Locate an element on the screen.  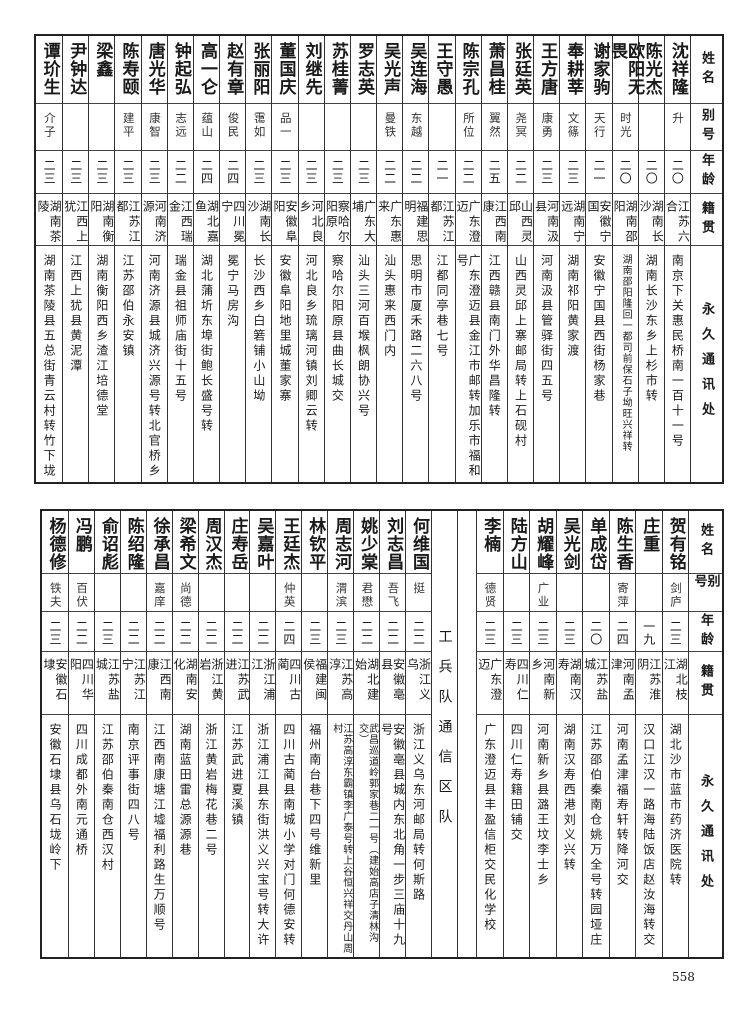
cell-name: 欧阳无畏 is located at coordinates (625, 70).